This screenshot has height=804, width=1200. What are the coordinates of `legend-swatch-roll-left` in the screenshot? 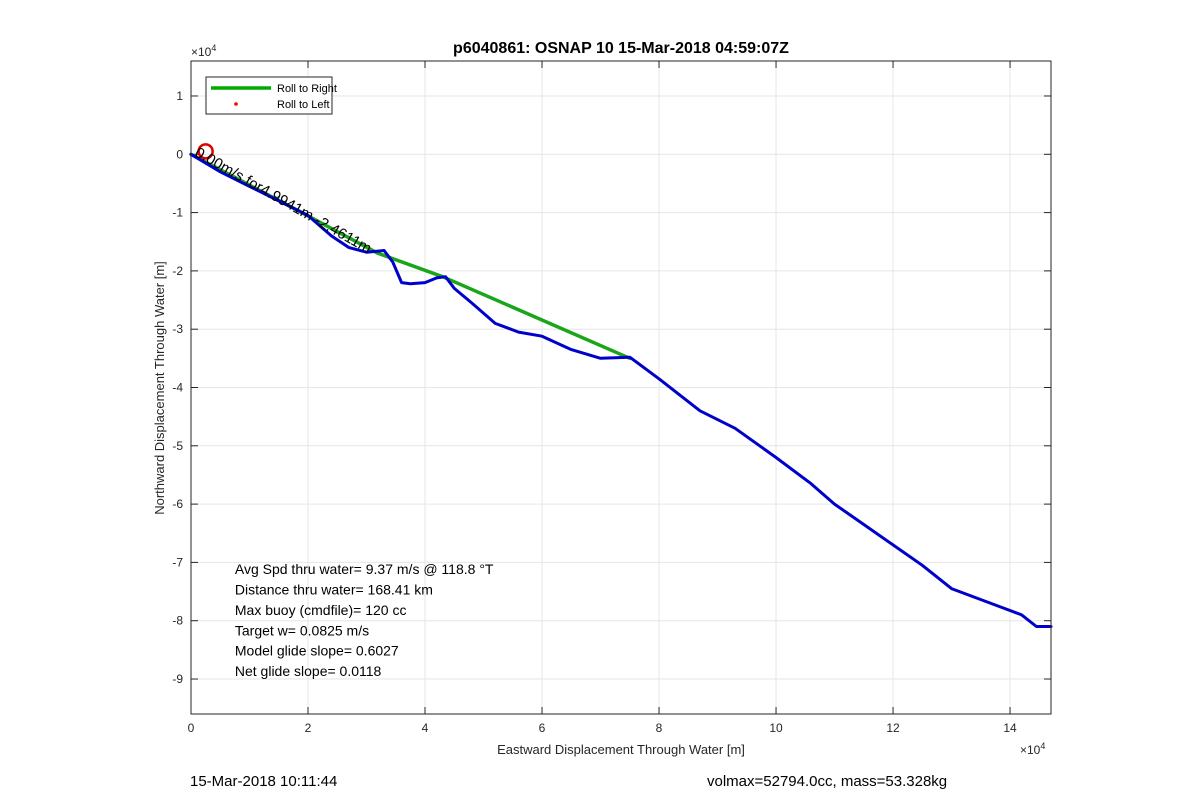 It's located at (236, 104).